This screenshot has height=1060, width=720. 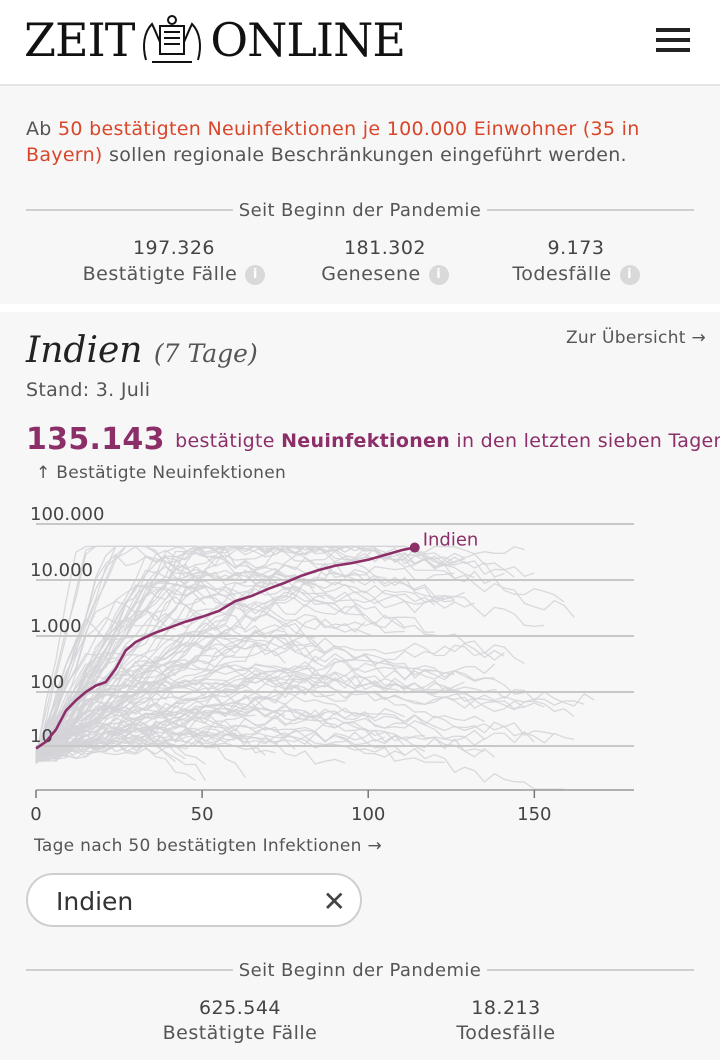 What do you see at coordinates (208, 846) in the screenshot?
I see `x-axis-label: Tage nach 50 bestätigten Infektionen →` at bounding box center [208, 846].